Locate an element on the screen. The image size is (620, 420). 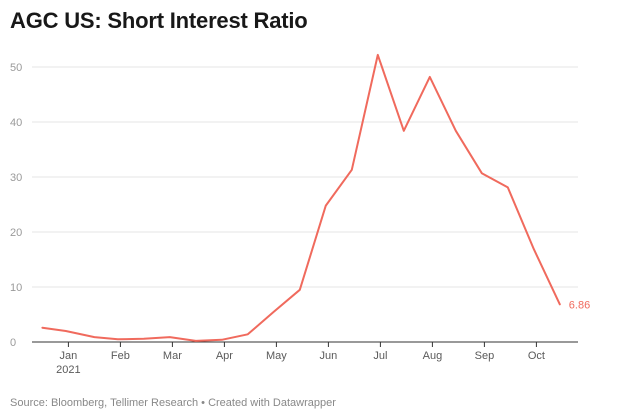
footer-credit: Created with Datawrapper is located at coordinates (272, 403).